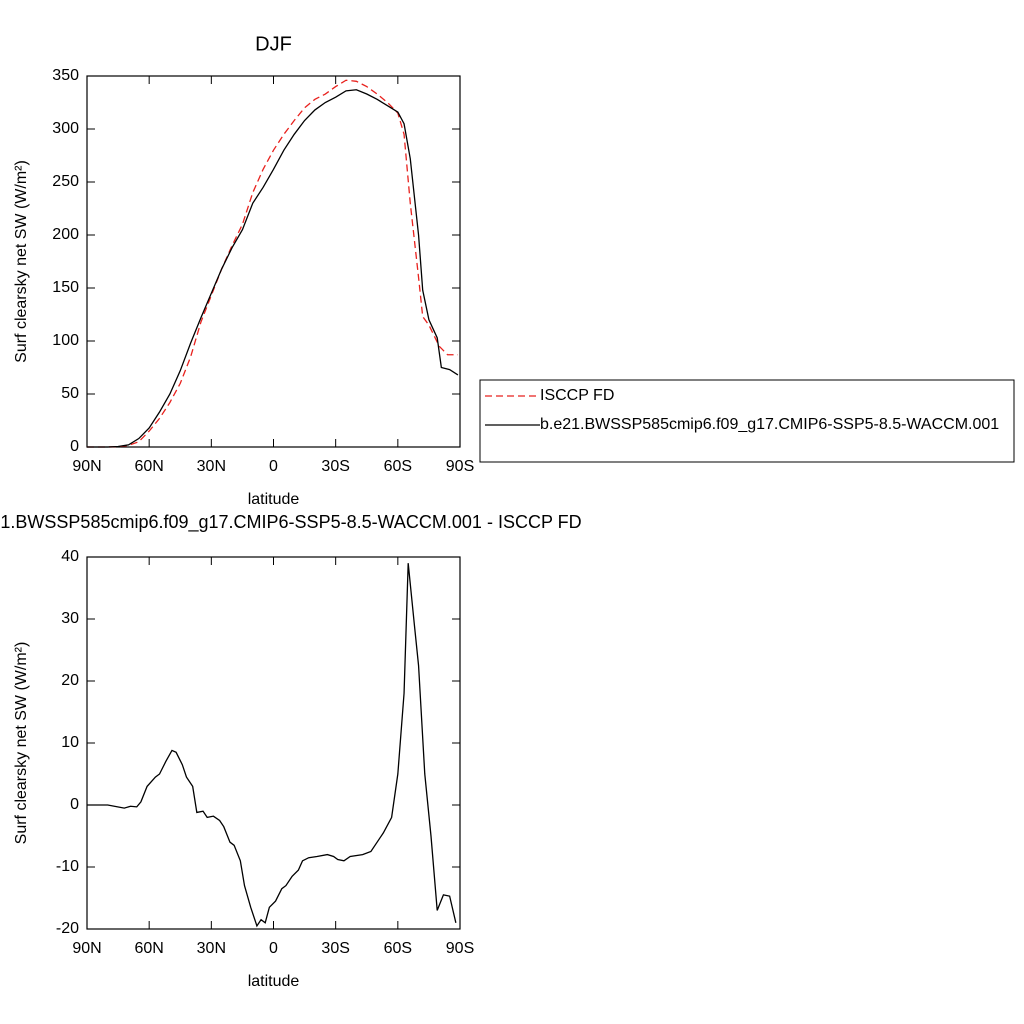  What do you see at coordinates (273, 44) in the screenshot?
I see `chart-title: DJF` at bounding box center [273, 44].